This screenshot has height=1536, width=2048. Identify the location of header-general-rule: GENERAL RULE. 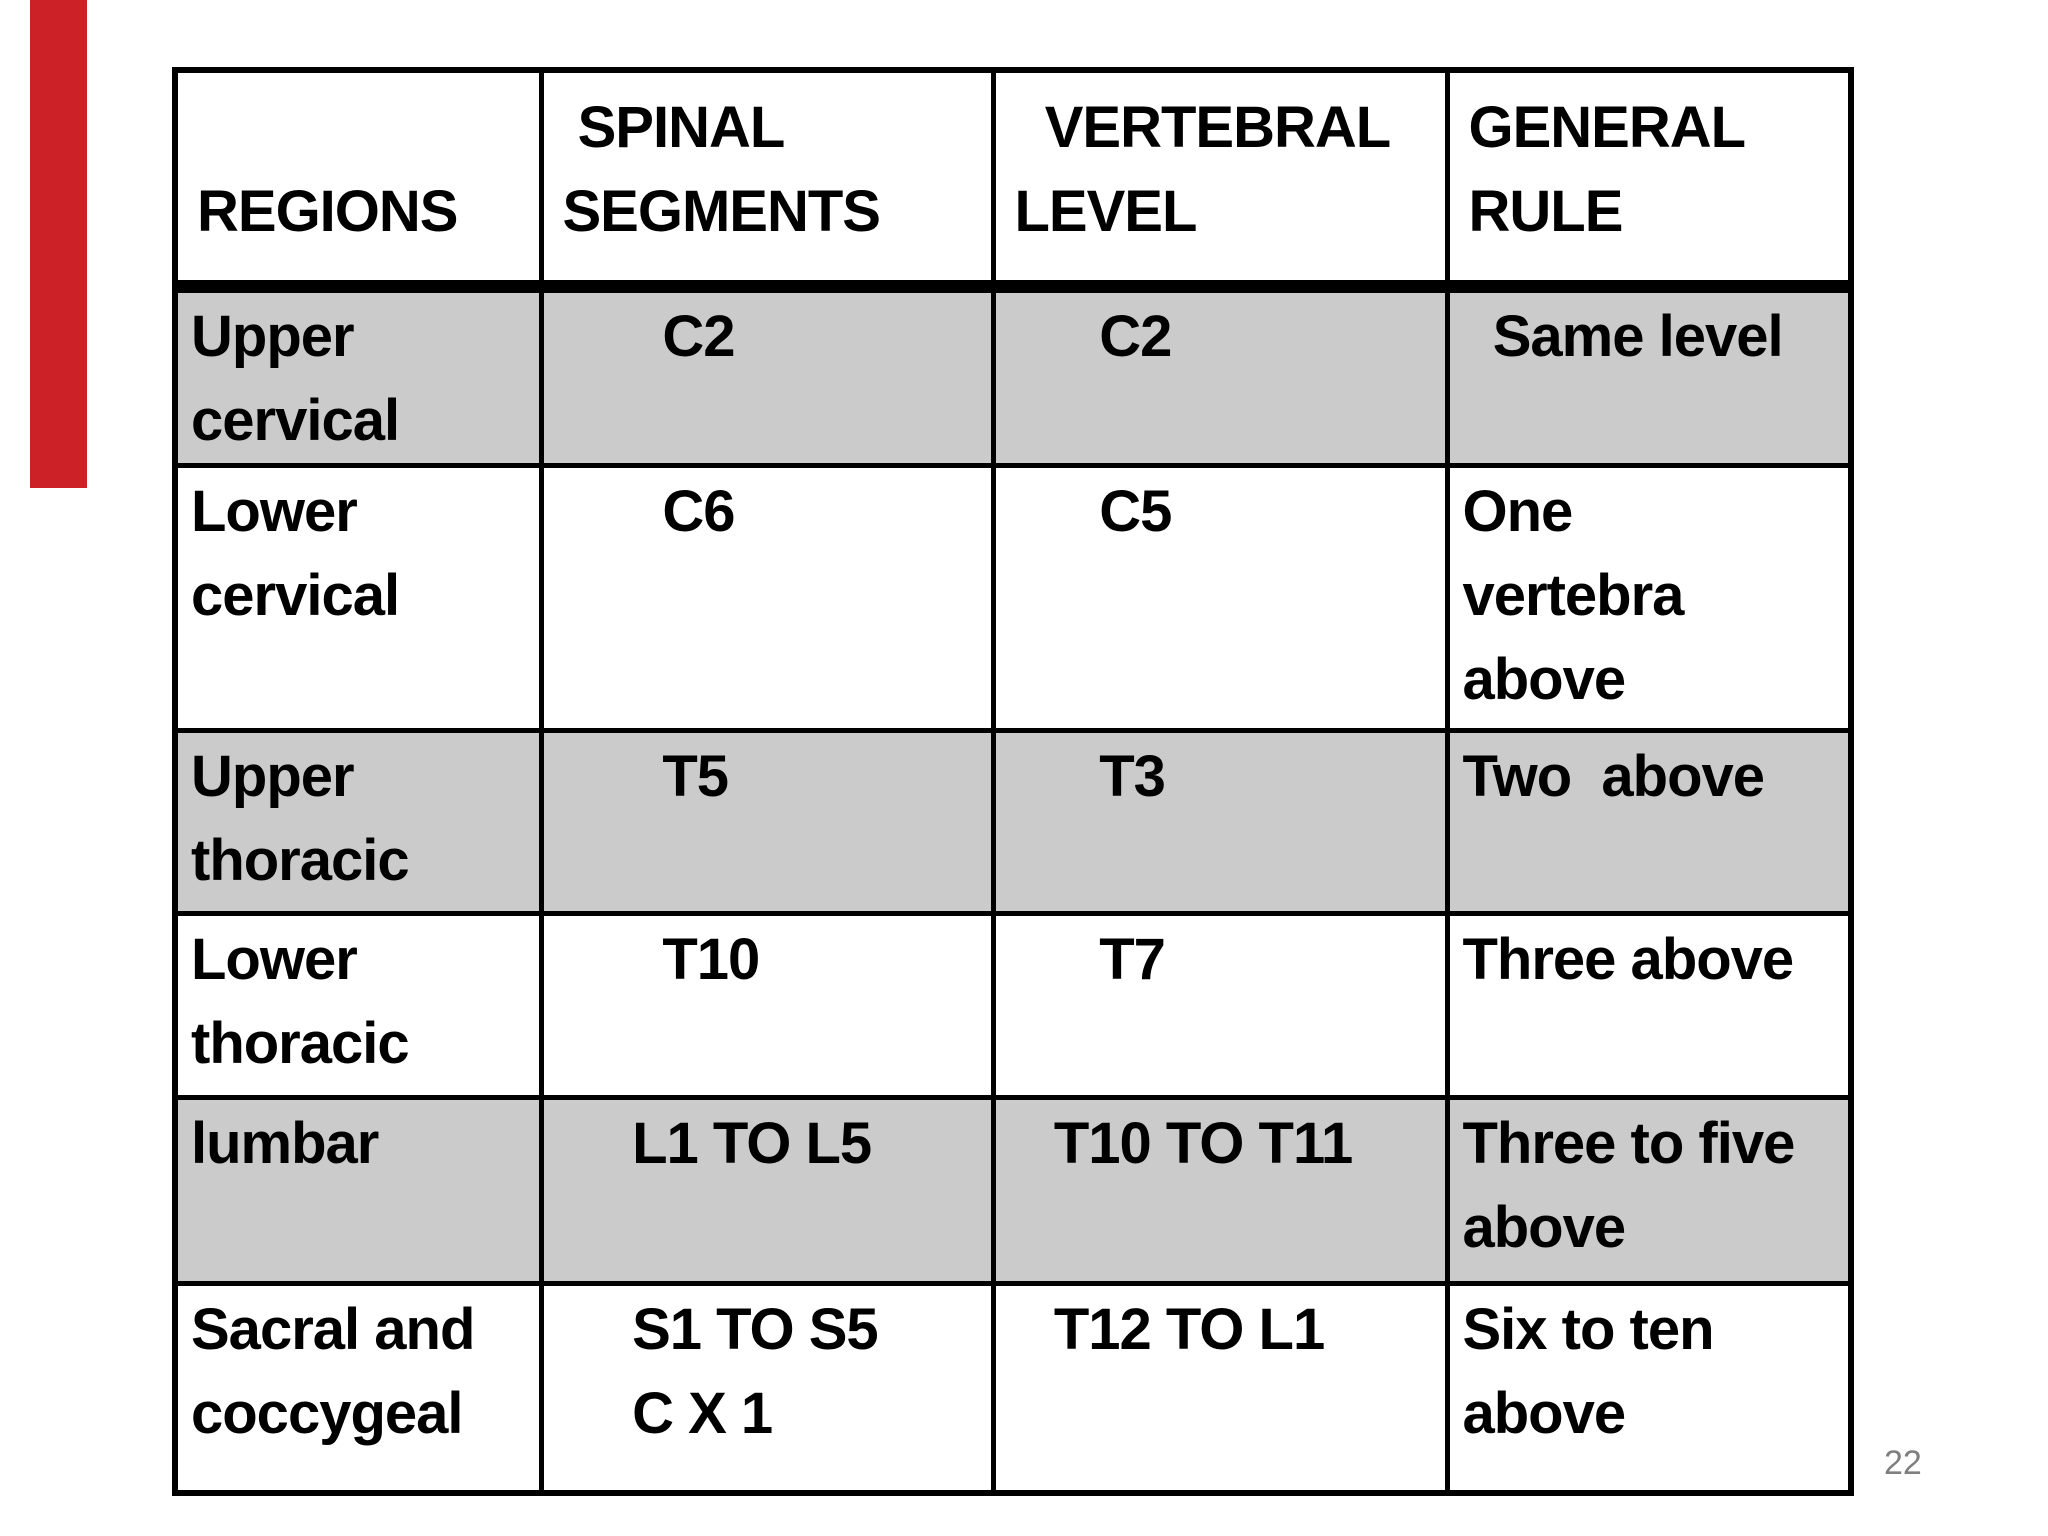
(1649, 180).